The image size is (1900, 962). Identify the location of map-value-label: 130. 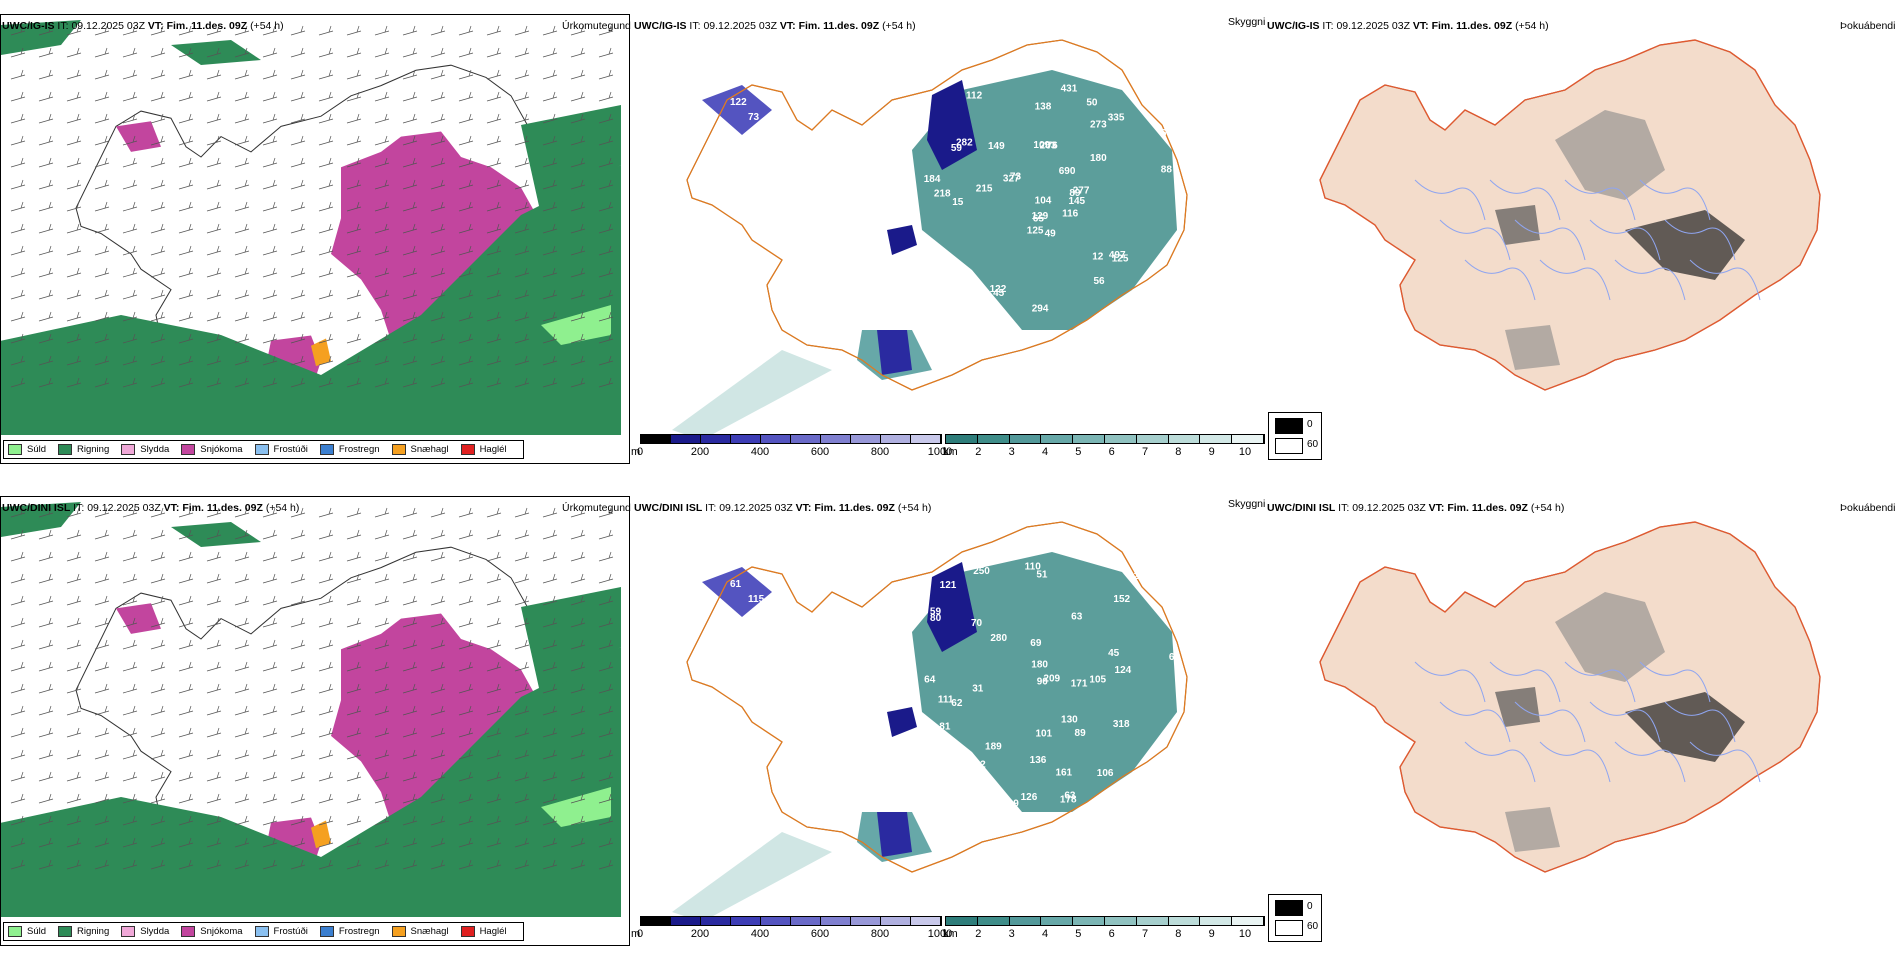
(1069, 720).